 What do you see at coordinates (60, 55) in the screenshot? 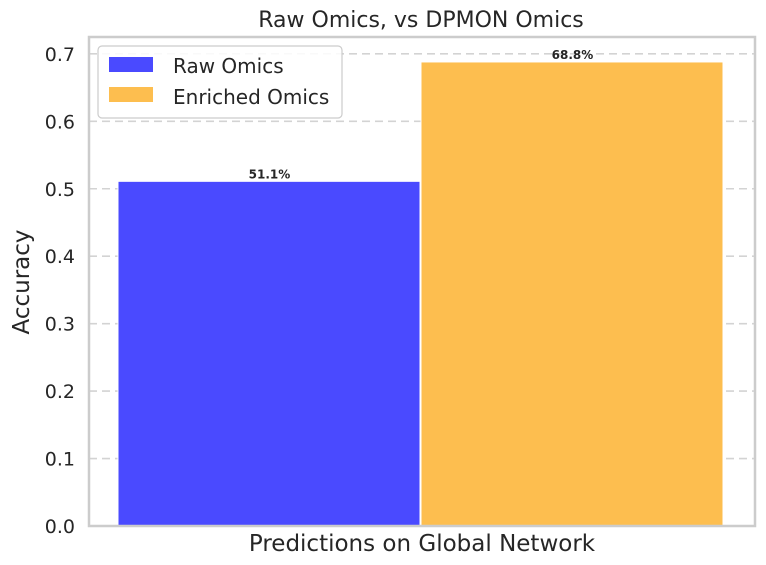
I see `y-tick-label: 0.7` at bounding box center [60, 55].